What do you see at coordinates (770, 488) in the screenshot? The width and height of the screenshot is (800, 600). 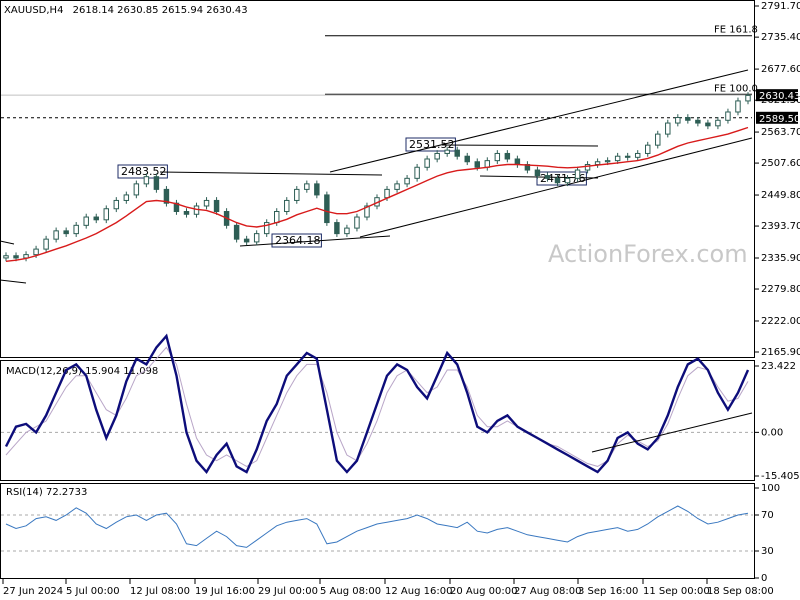 I see `rsi-tick-label: 100` at bounding box center [770, 488].